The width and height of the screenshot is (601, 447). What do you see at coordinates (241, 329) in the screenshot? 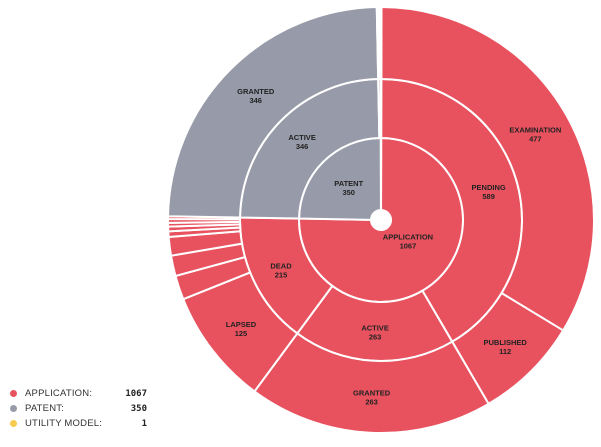
I see `segment-label: LAPSED 125` at bounding box center [241, 329].